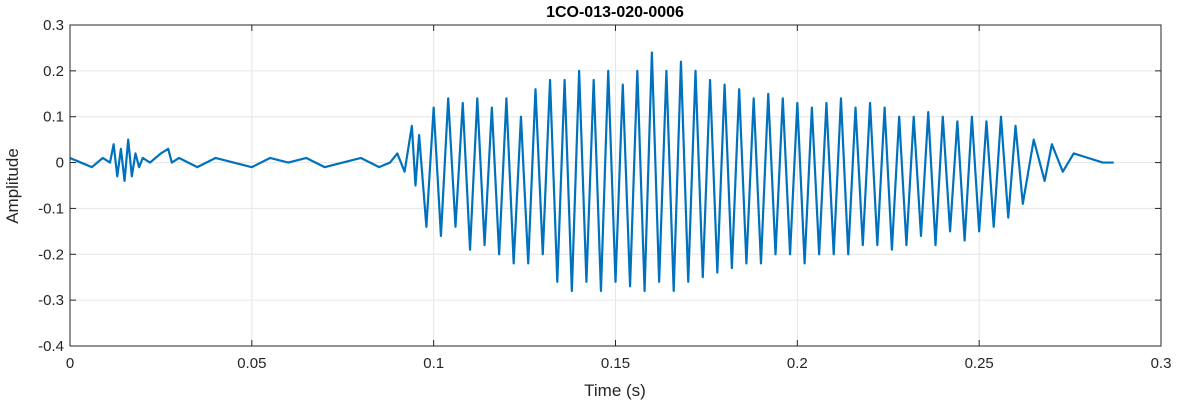  What do you see at coordinates (12, 186) in the screenshot?
I see `y-axis-label: Amplitude` at bounding box center [12, 186].